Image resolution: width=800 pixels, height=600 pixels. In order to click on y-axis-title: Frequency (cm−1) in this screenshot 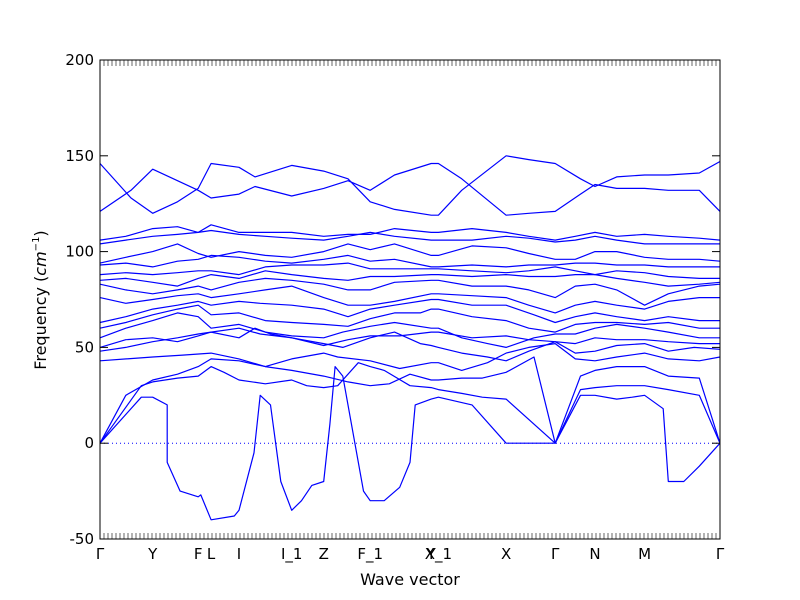, I will do `click(40, 299)`.